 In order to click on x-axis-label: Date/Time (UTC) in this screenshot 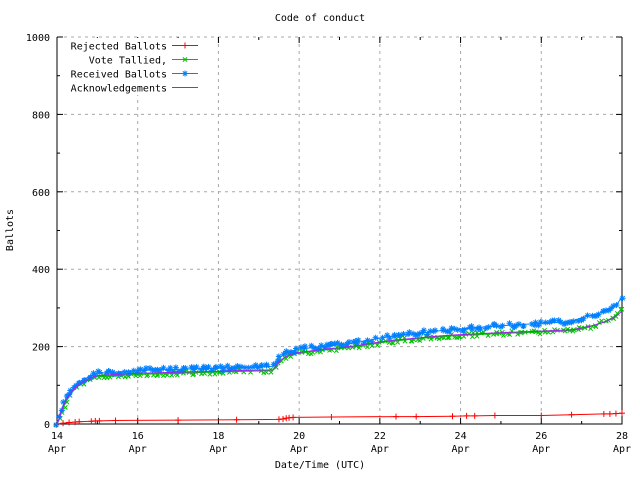, I will do `click(320, 465)`.